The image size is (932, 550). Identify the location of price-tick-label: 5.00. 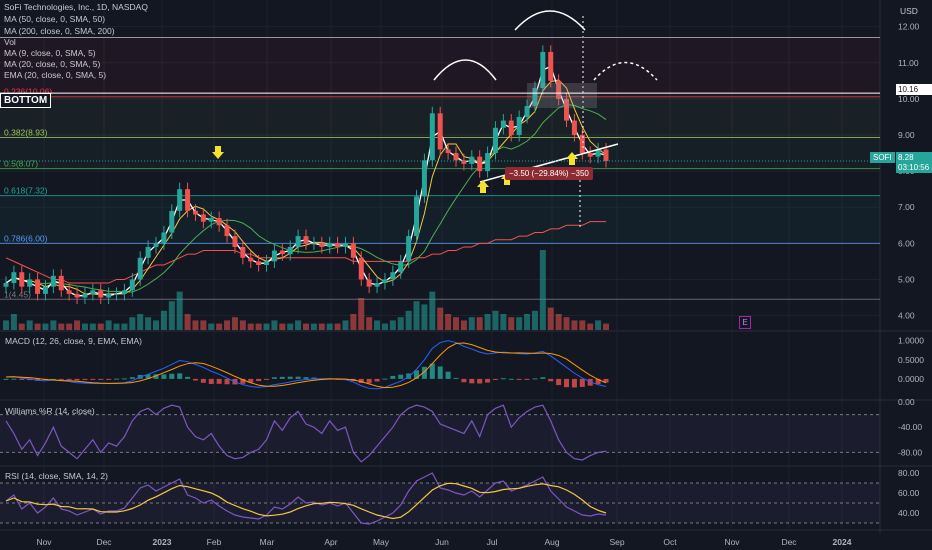
(906, 279).